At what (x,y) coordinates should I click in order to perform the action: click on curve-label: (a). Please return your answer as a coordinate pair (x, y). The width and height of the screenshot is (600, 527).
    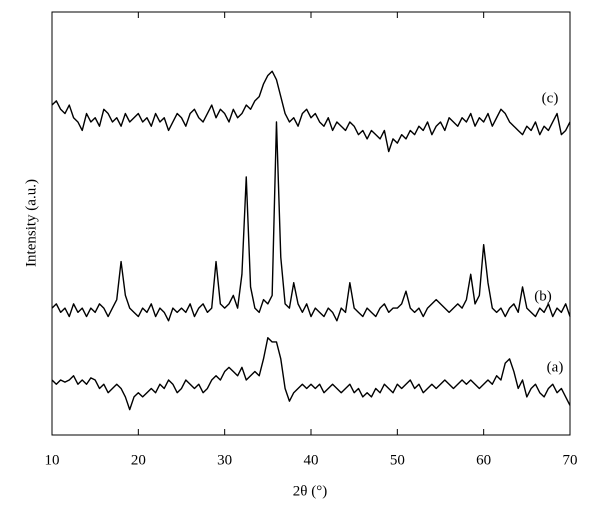
    Looking at the image, I should click on (555, 367).